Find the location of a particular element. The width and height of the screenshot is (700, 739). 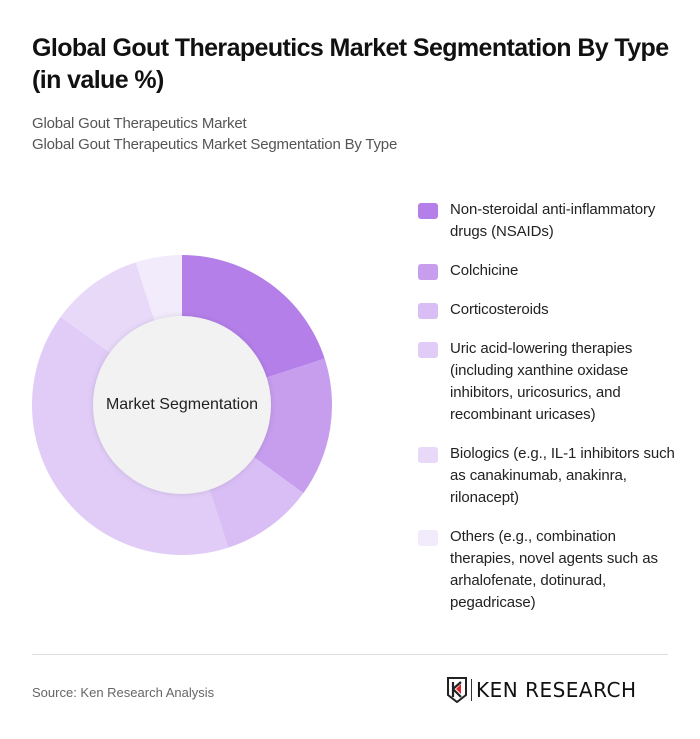

logo-separator is located at coordinates (471, 690).